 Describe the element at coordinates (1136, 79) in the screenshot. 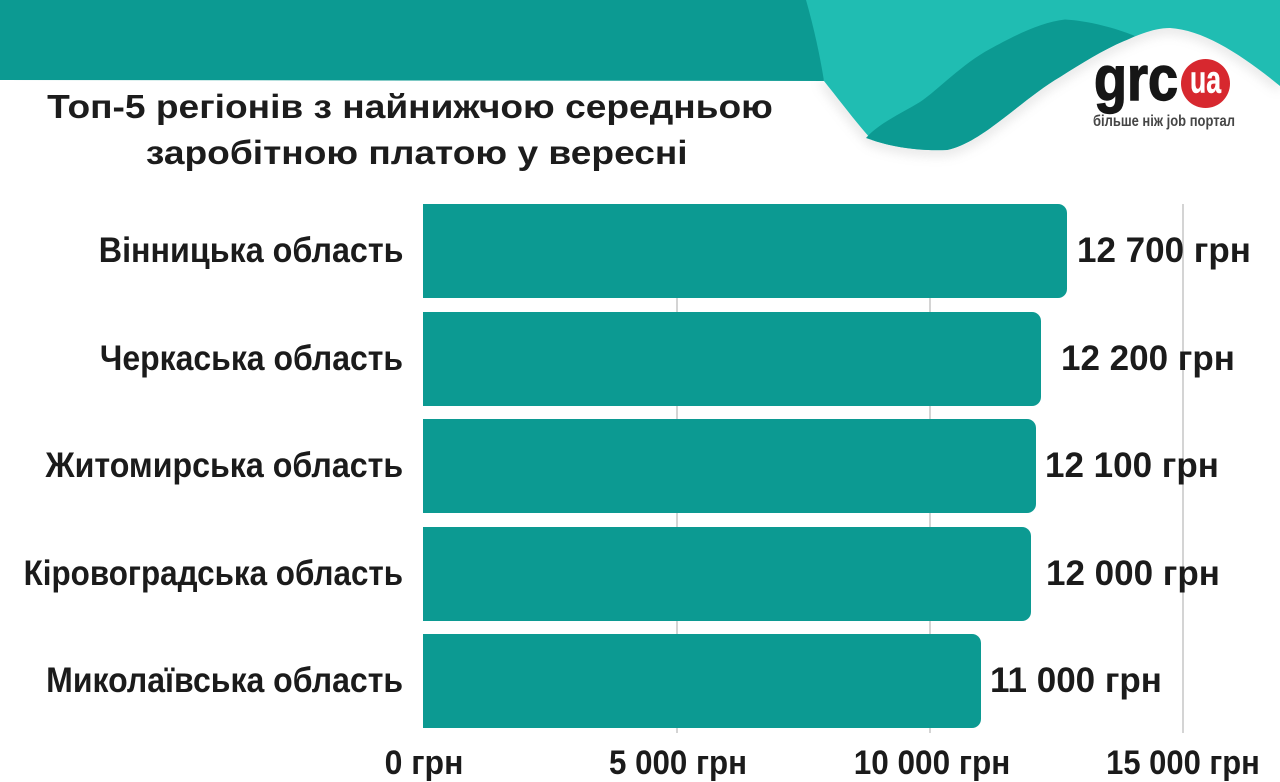

I see `svg-text: grc` at that location.